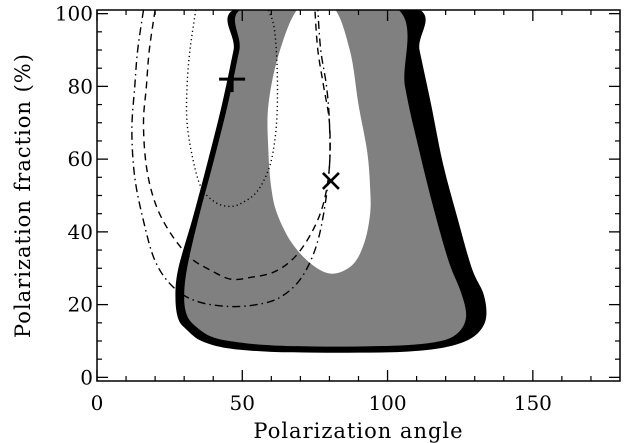  What do you see at coordinates (242, 403) in the screenshot?
I see `x-tick-label: 50` at bounding box center [242, 403].